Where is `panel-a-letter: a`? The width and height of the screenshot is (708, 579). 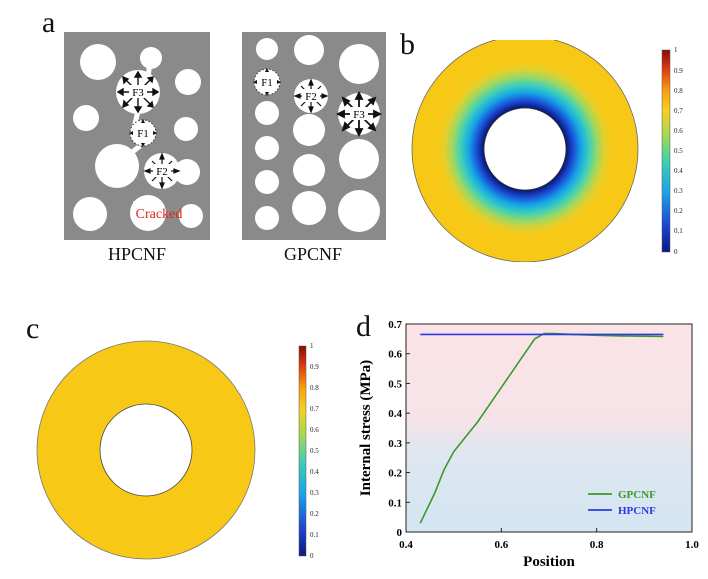 panel-a-letter: a is located at coordinates (49, 22).